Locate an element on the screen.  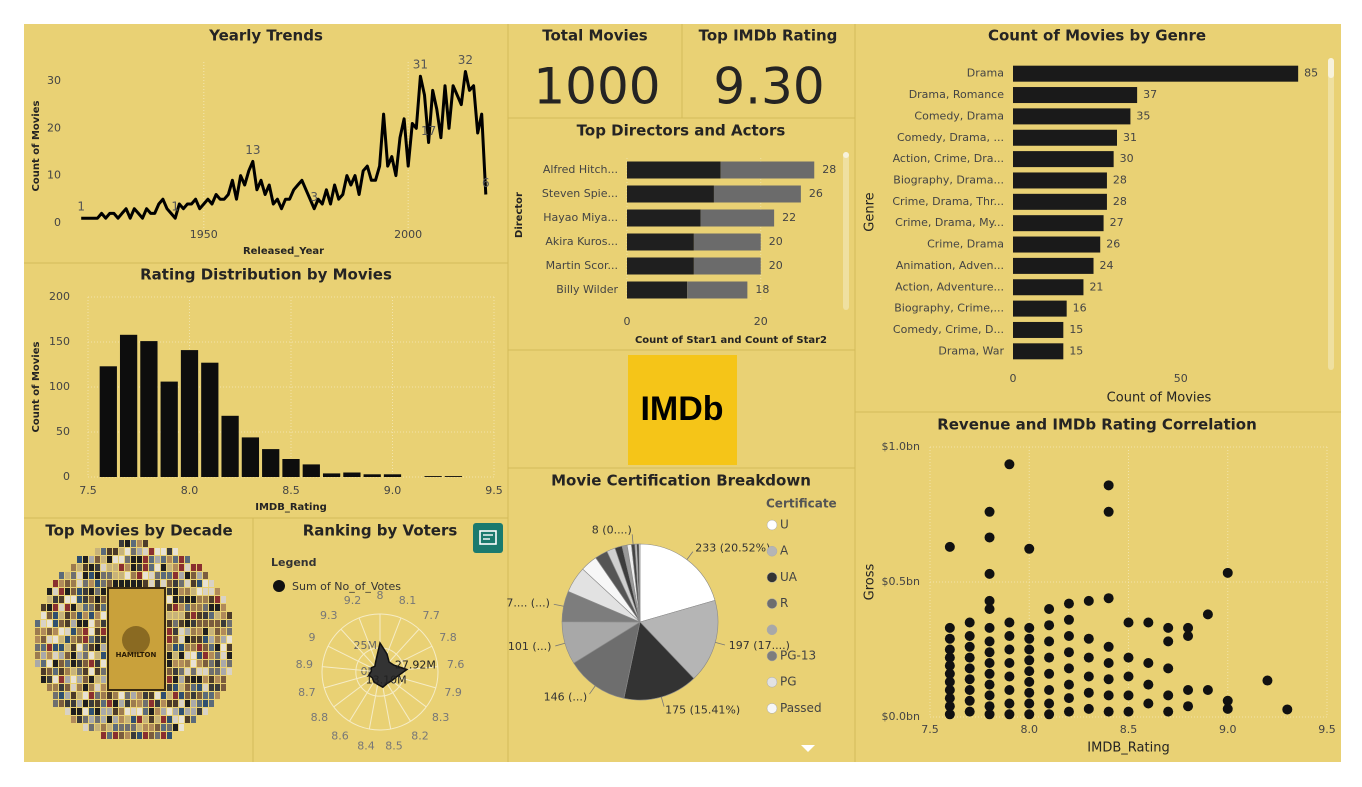
data-label: 27.92M is located at coordinates (415, 665).